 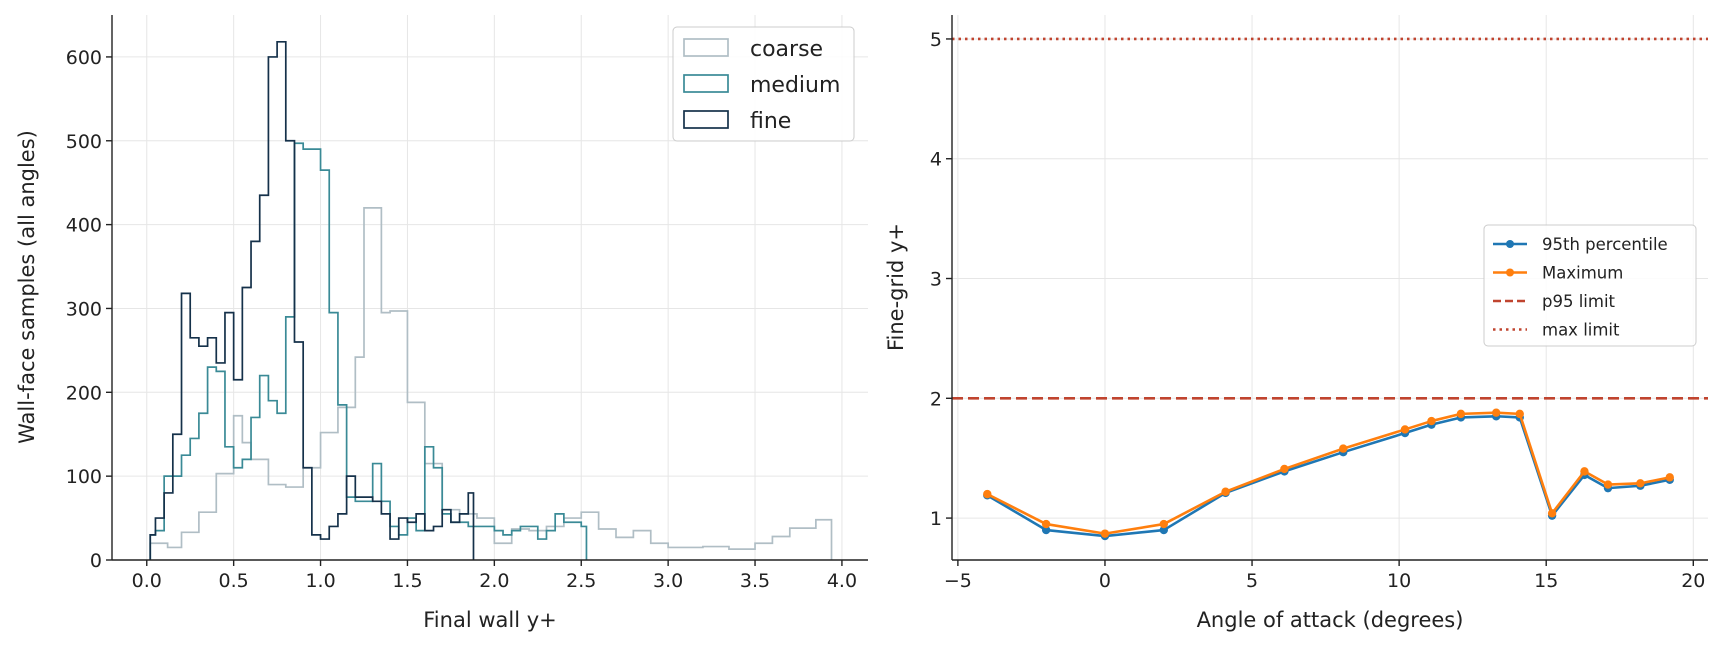 What do you see at coordinates (755, 581) in the screenshot?
I see `x-tick-label: 3.5` at bounding box center [755, 581].